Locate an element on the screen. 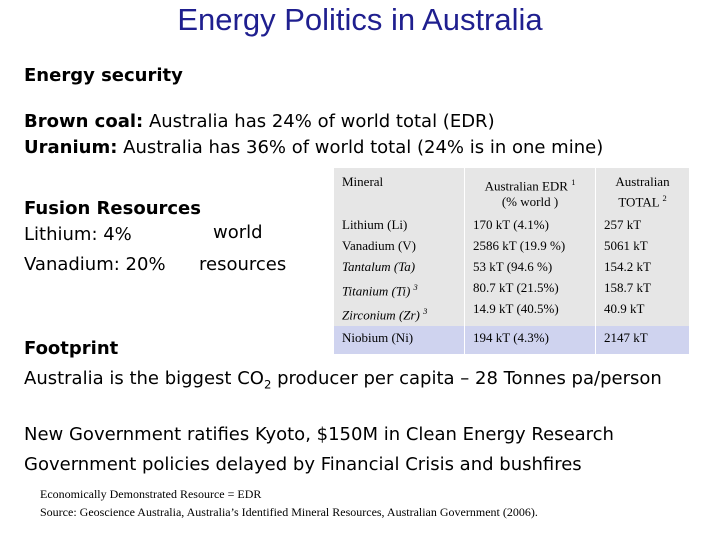  vanadium-share: Vanadium: 20% is located at coordinates (95, 264).